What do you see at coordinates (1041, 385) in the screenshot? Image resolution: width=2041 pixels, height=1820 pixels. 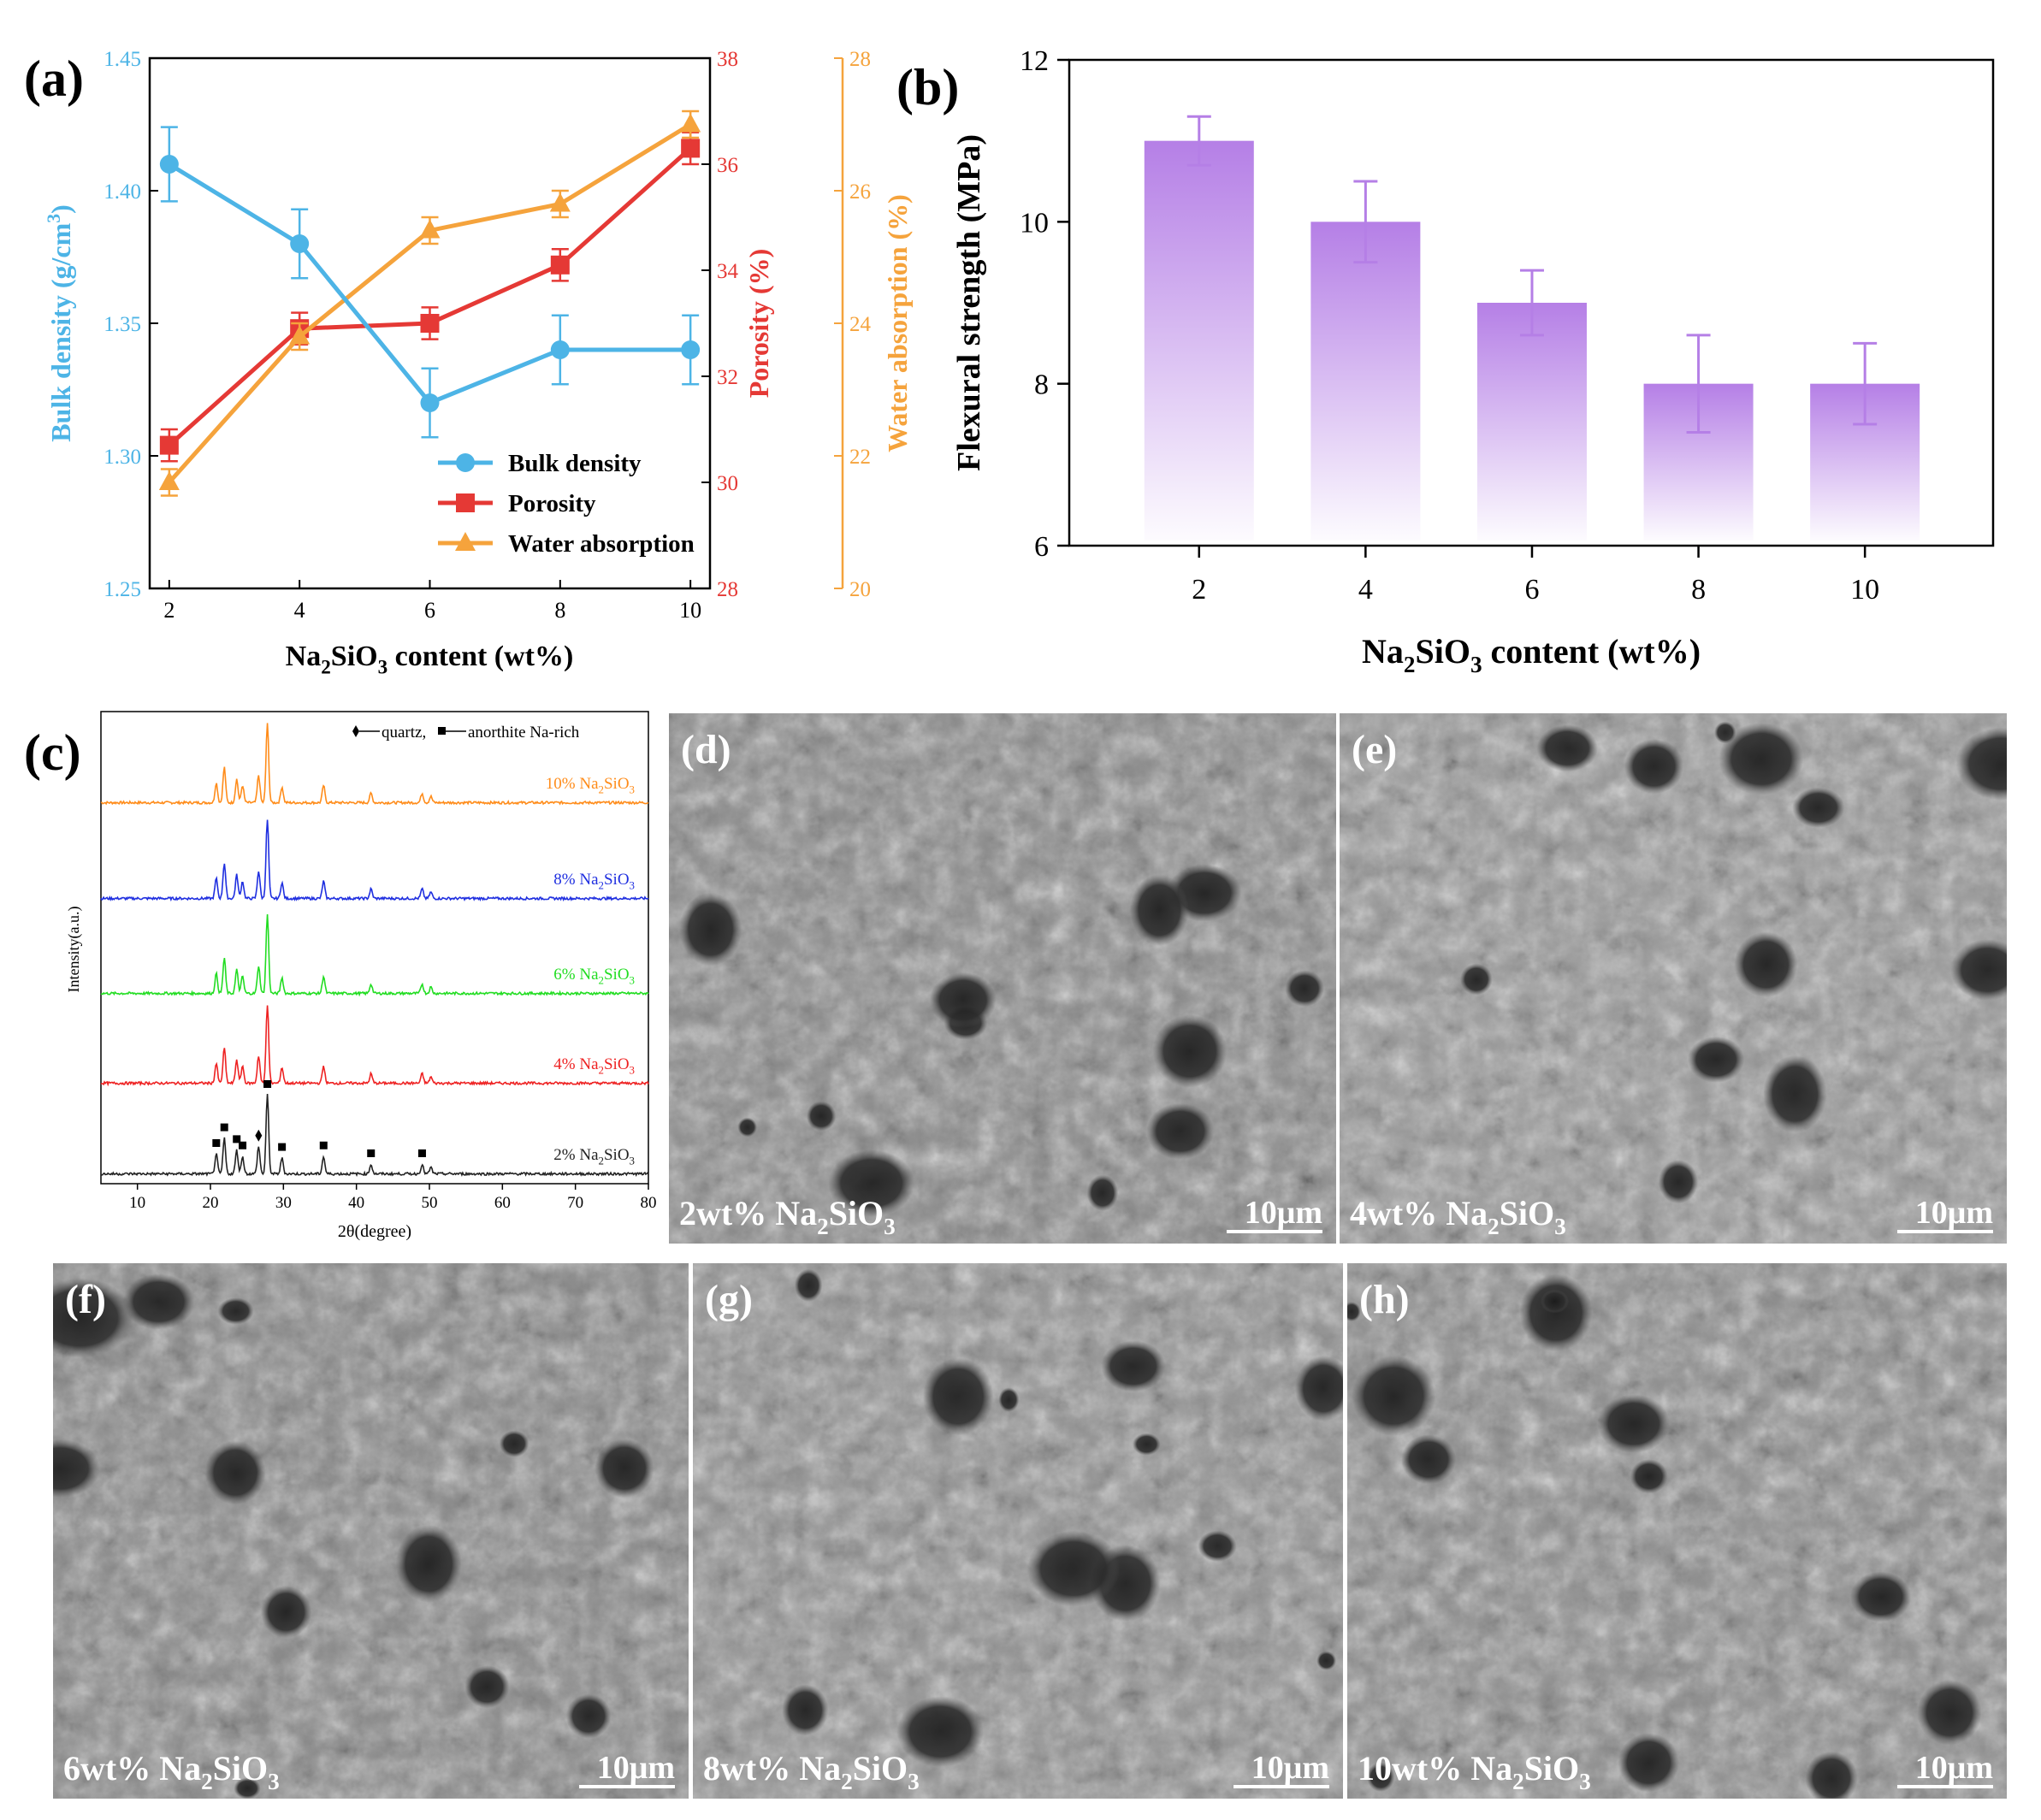 I see `panel-b-y-tick-label: 8` at bounding box center [1041, 385].